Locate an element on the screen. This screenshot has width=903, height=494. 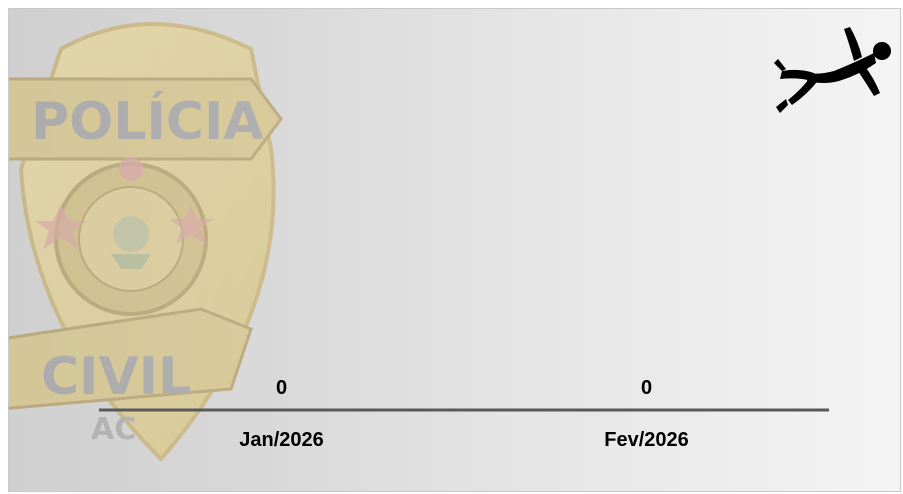
badge-state-text: AC is located at coordinates (113, 429).